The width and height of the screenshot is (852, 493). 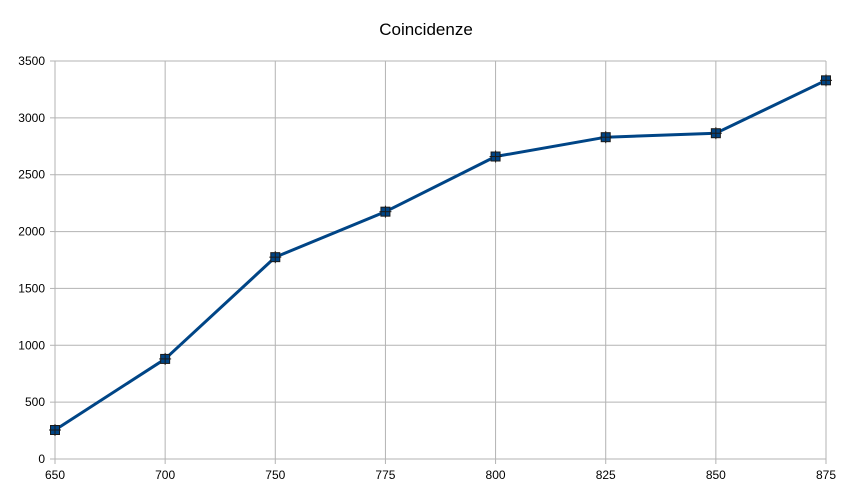 What do you see at coordinates (716, 475) in the screenshot?
I see `x-tick-label: 850` at bounding box center [716, 475].